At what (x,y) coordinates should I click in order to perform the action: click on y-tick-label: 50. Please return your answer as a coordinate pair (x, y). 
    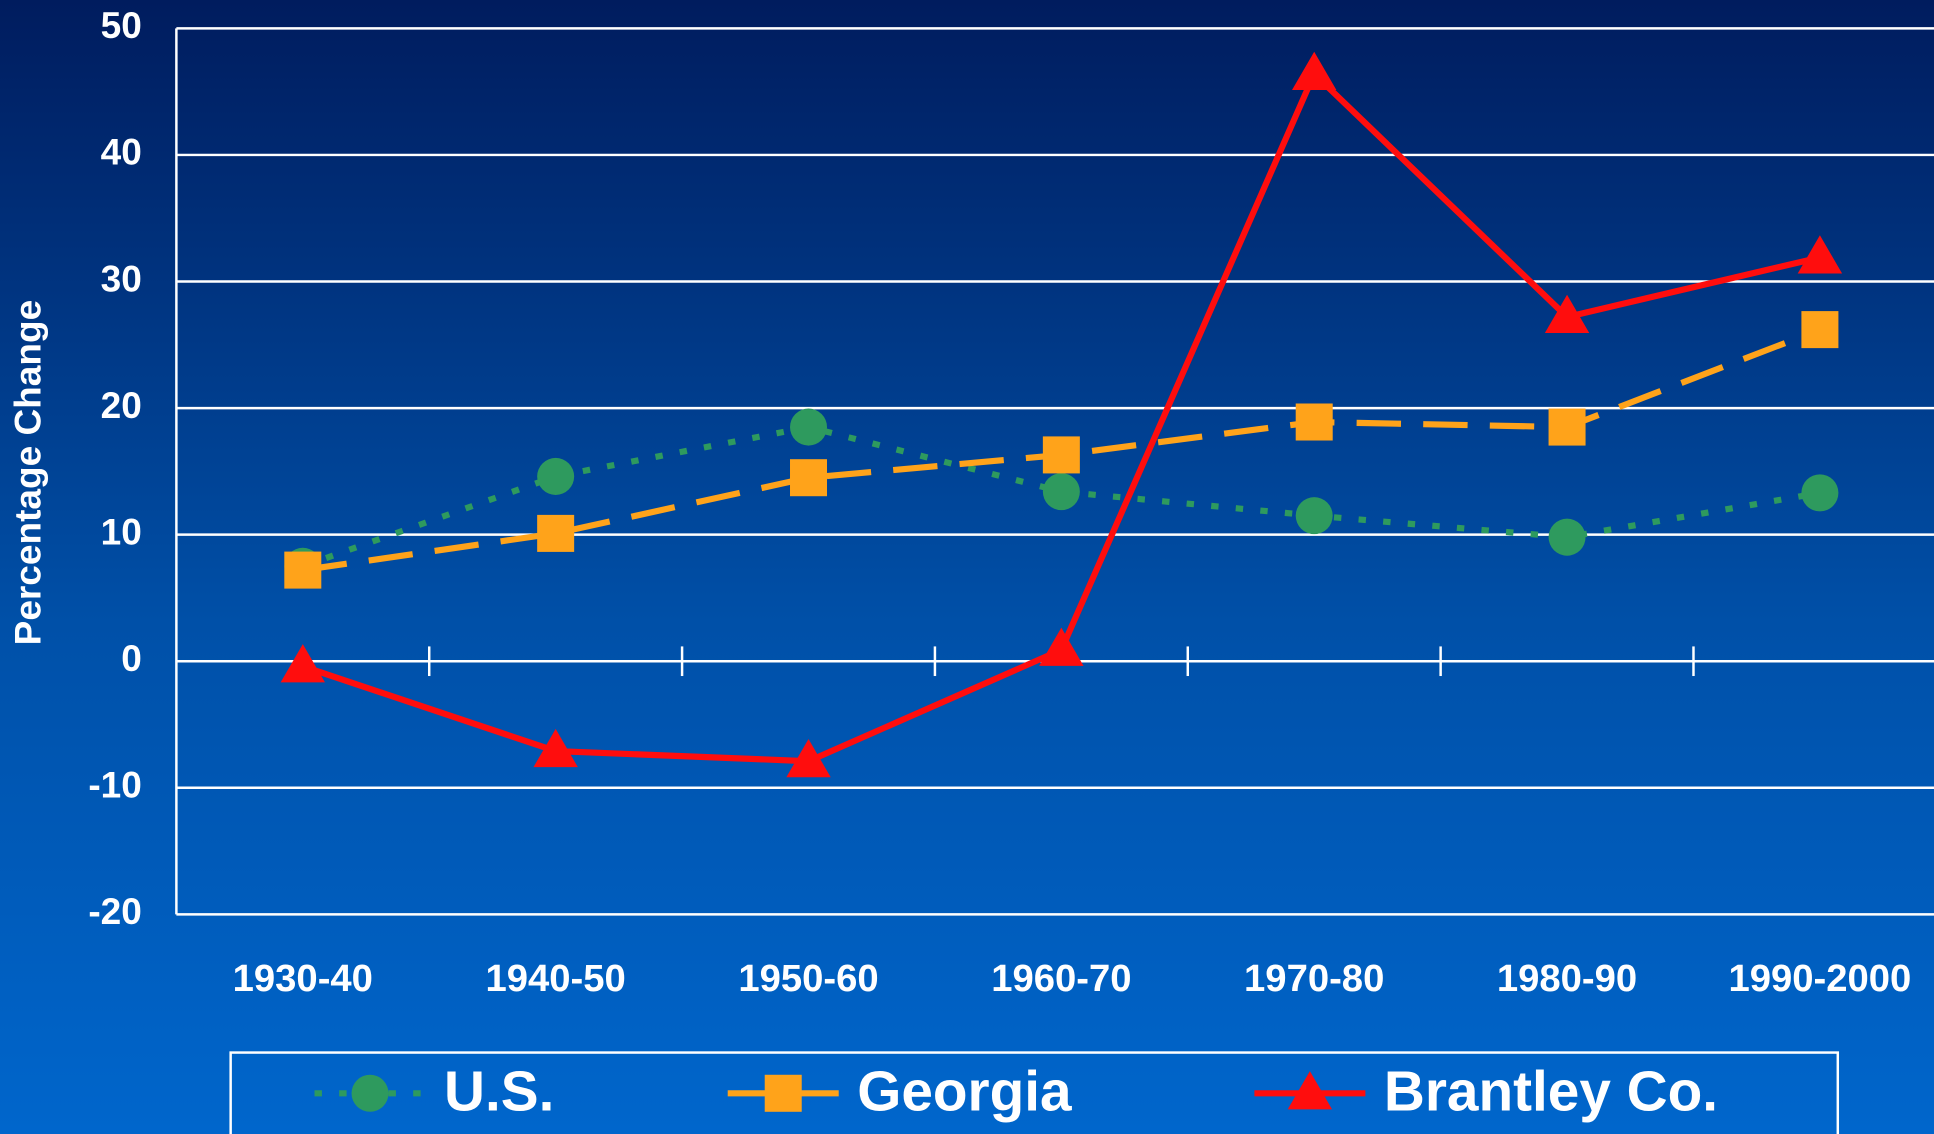
    Looking at the image, I should click on (121, 25).